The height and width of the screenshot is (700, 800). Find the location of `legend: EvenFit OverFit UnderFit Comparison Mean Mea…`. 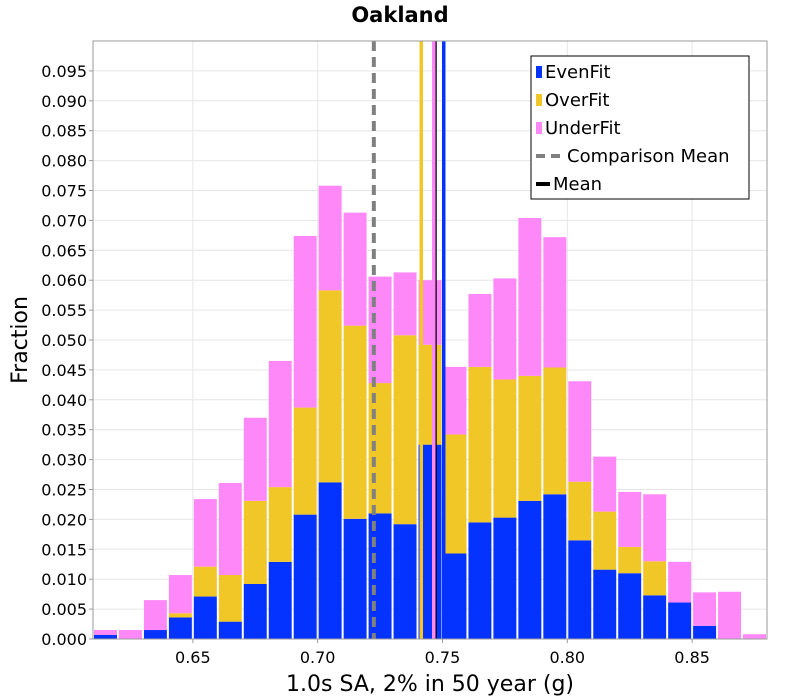

legend: EvenFit OverFit UnderFit Comparison Mean Mea… is located at coordinates (640, 127).